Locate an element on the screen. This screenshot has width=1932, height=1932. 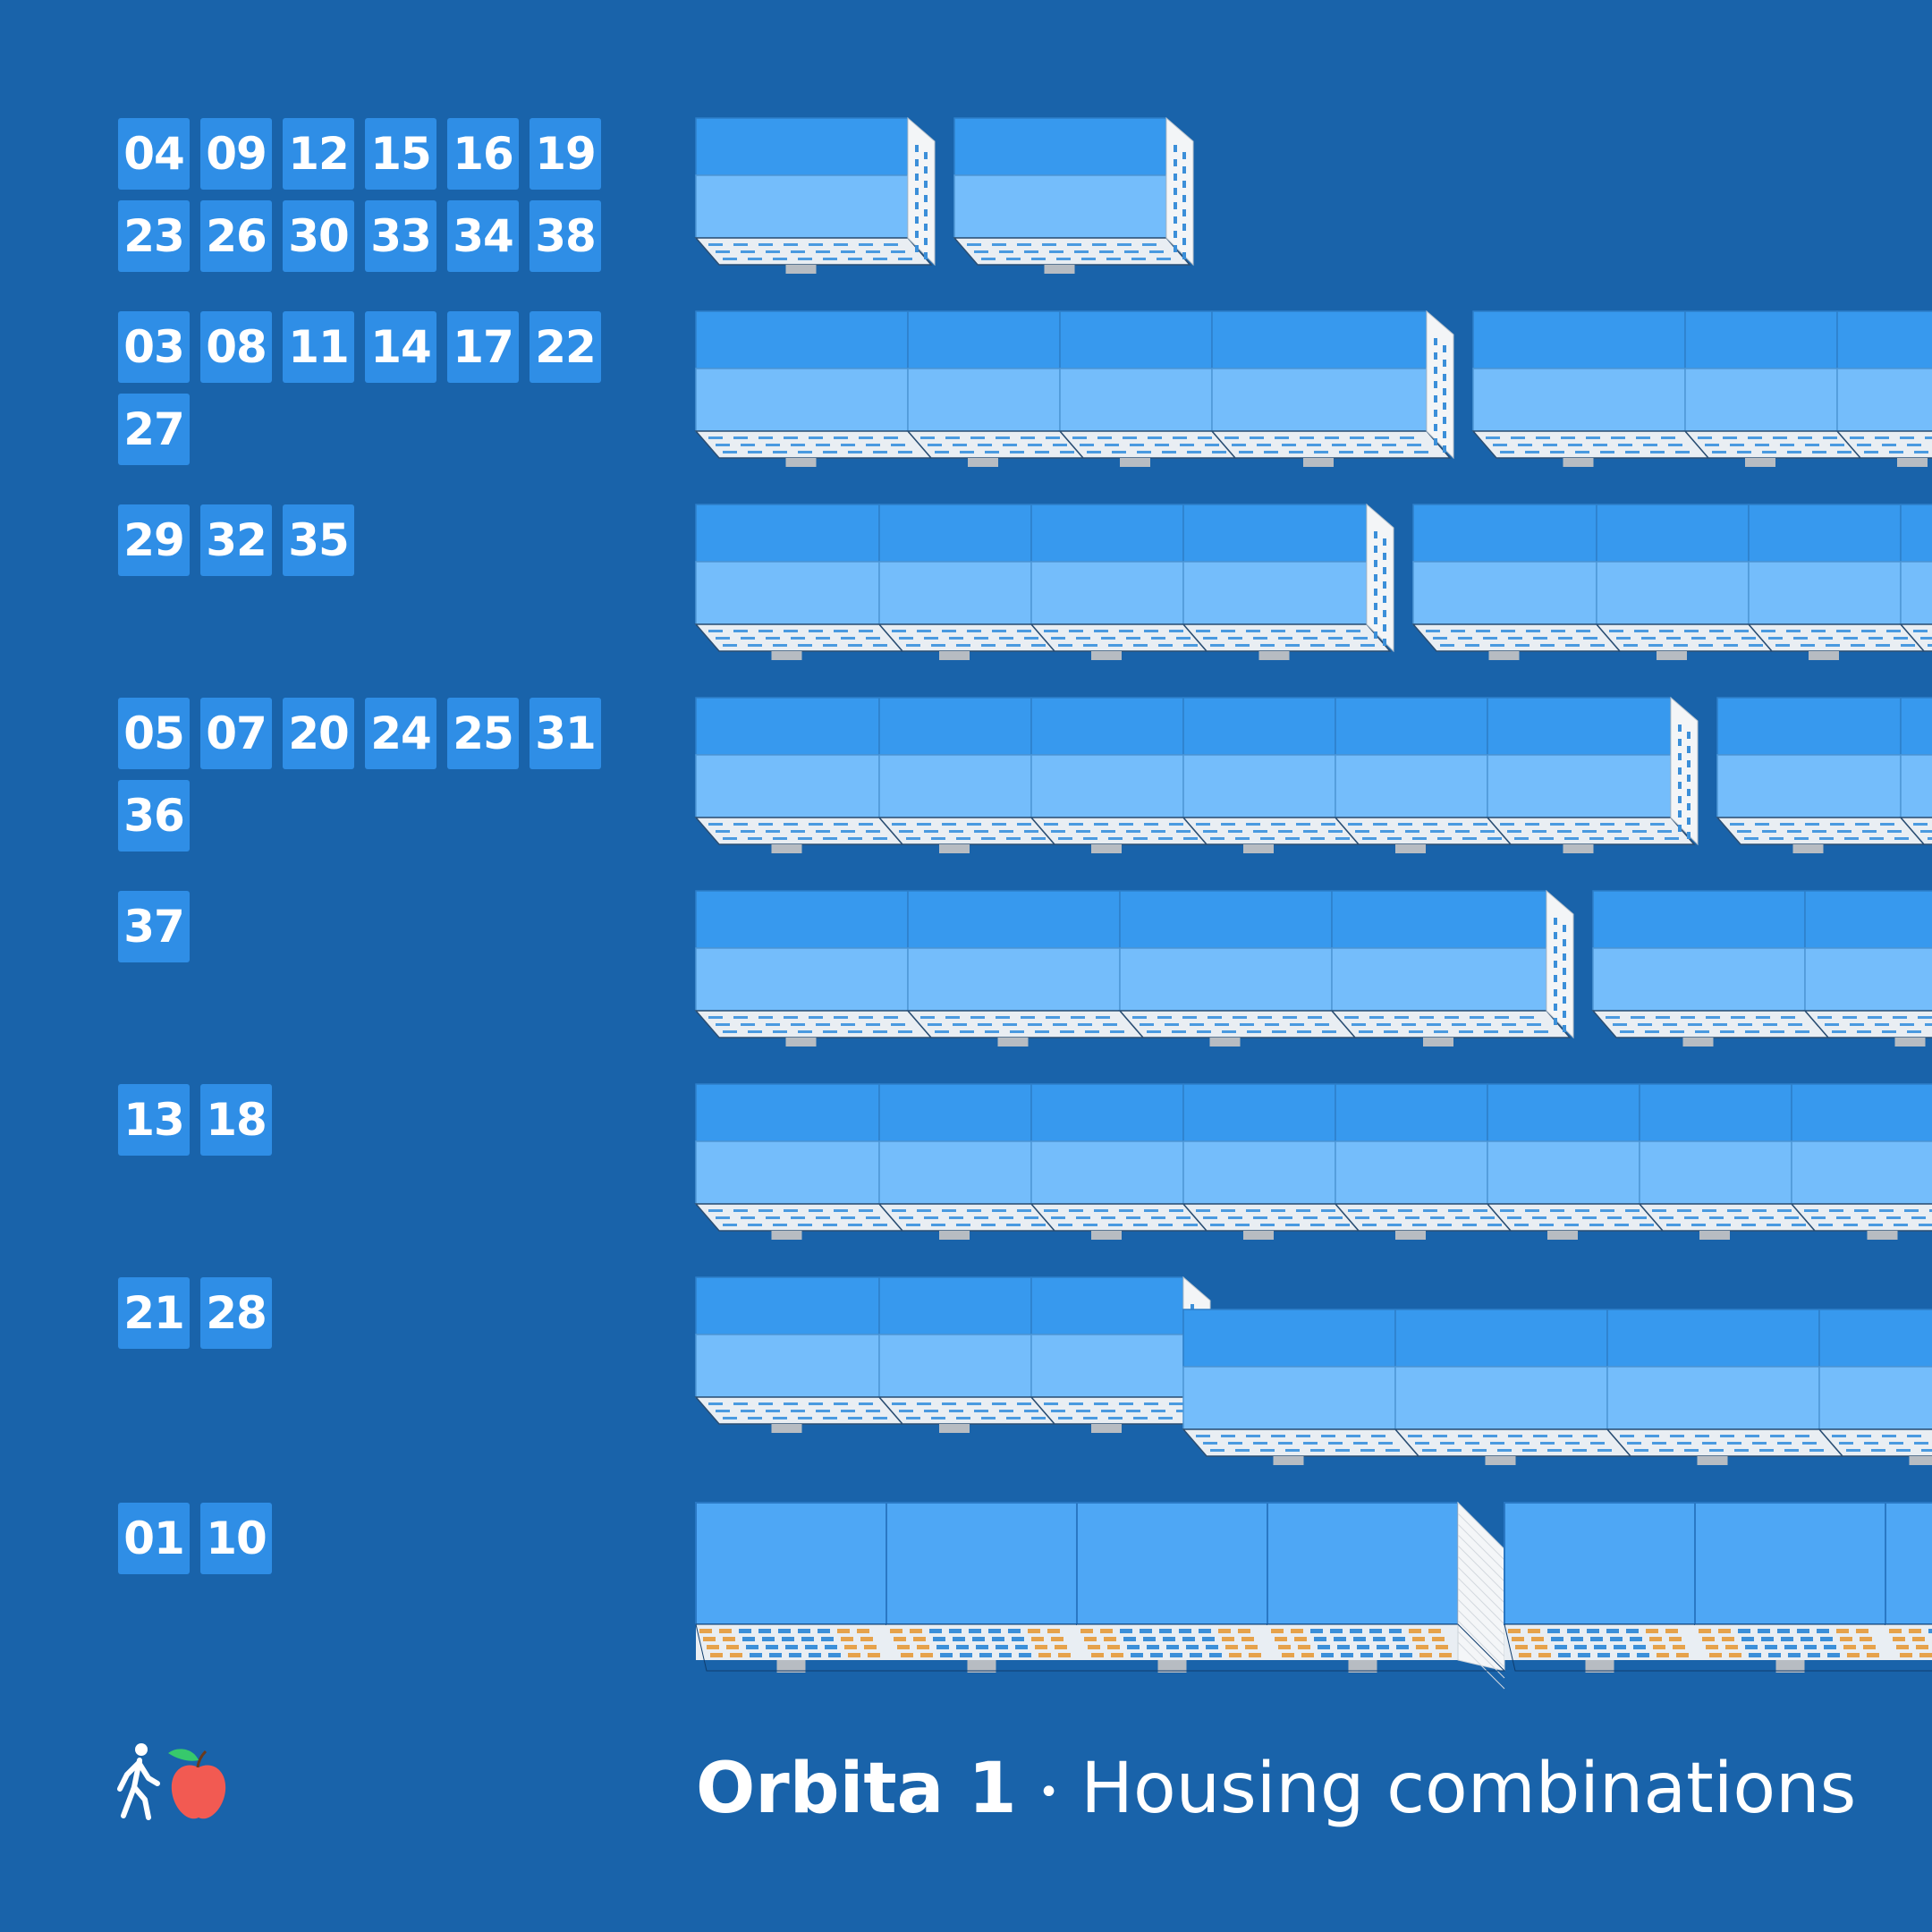
house-number-badge: 14 is located at coordinates (400, 347).